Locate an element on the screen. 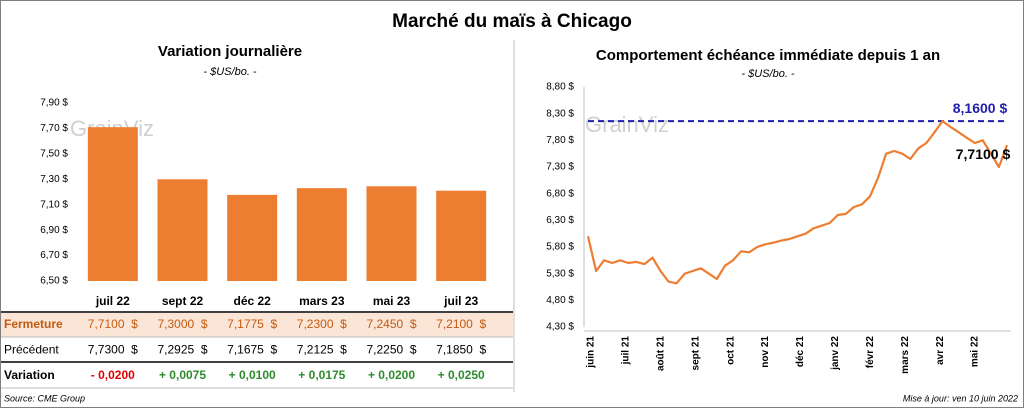 The height and width of the screenshot is (408, 1024). row-label: Variation is located at coordinates (29, 375).